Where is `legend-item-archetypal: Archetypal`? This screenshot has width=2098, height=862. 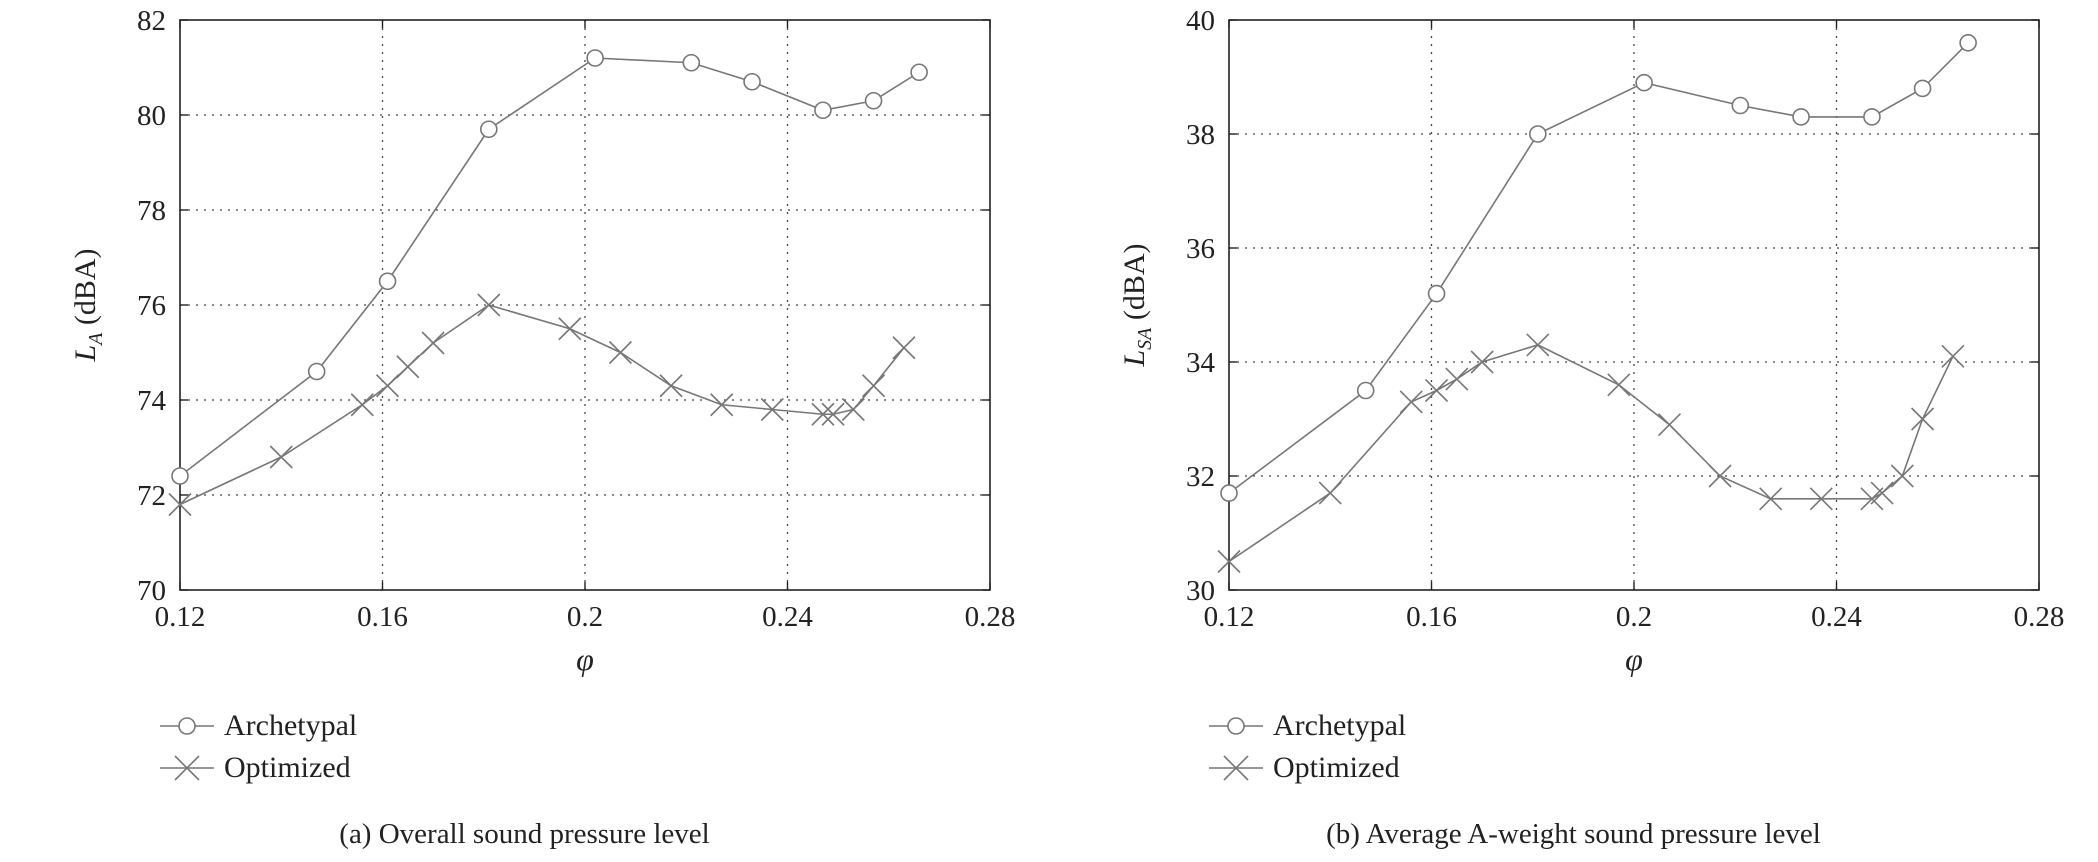 legend-item-archetypal: Archetypal is located at coordinates (258, 726).